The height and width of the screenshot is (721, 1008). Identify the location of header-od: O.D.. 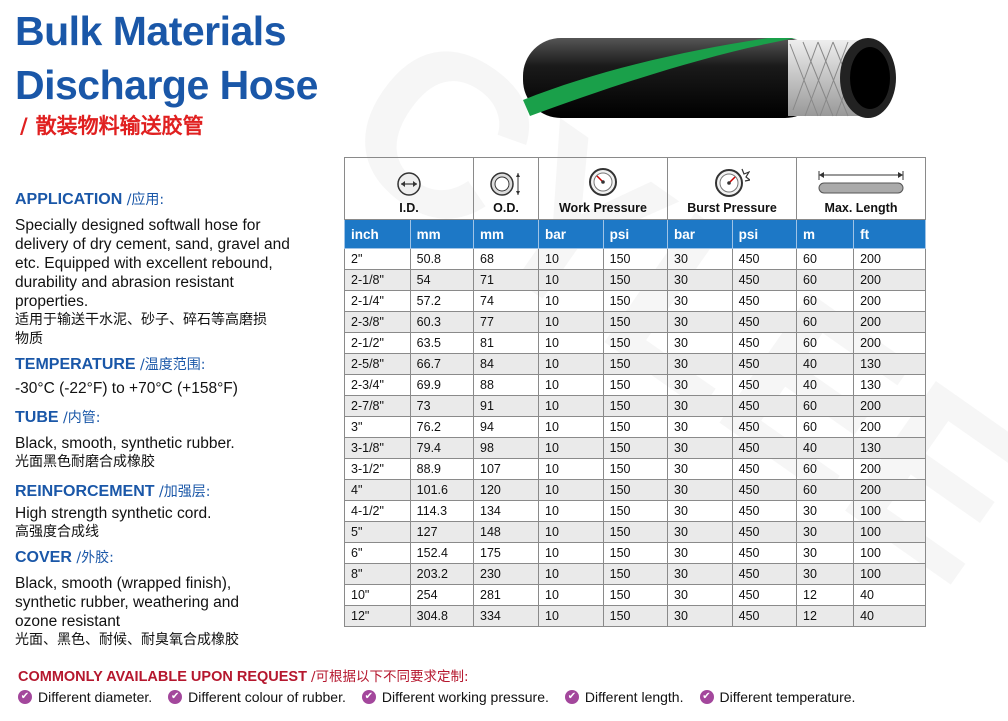
(506, 188).